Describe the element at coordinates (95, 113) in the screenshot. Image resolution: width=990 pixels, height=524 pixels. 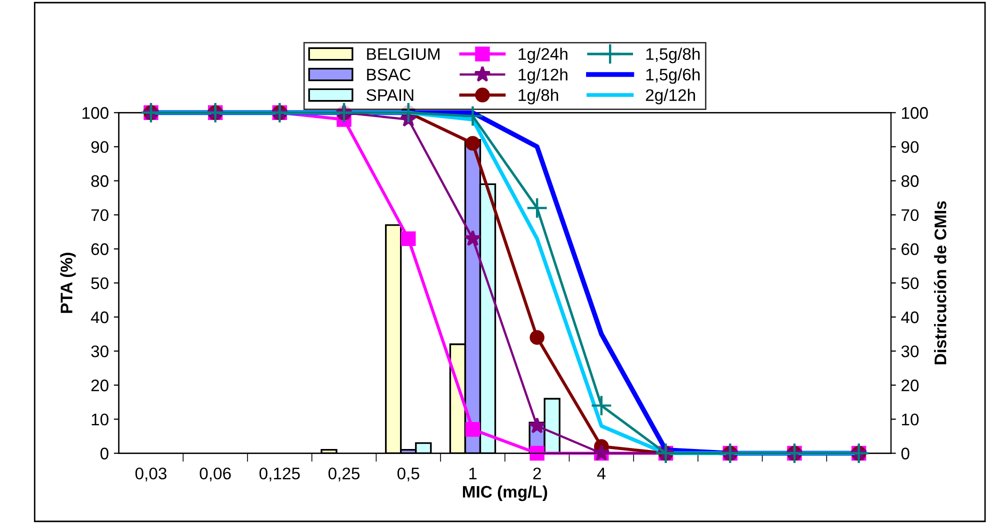
I see `y-tick-label: 100` at that location.